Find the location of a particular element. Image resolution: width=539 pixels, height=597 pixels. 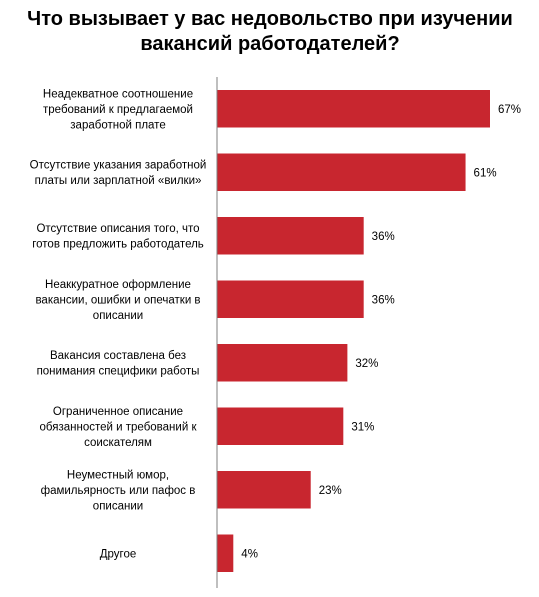

category-label-line: соискателям is located at coordinates (118, 443).